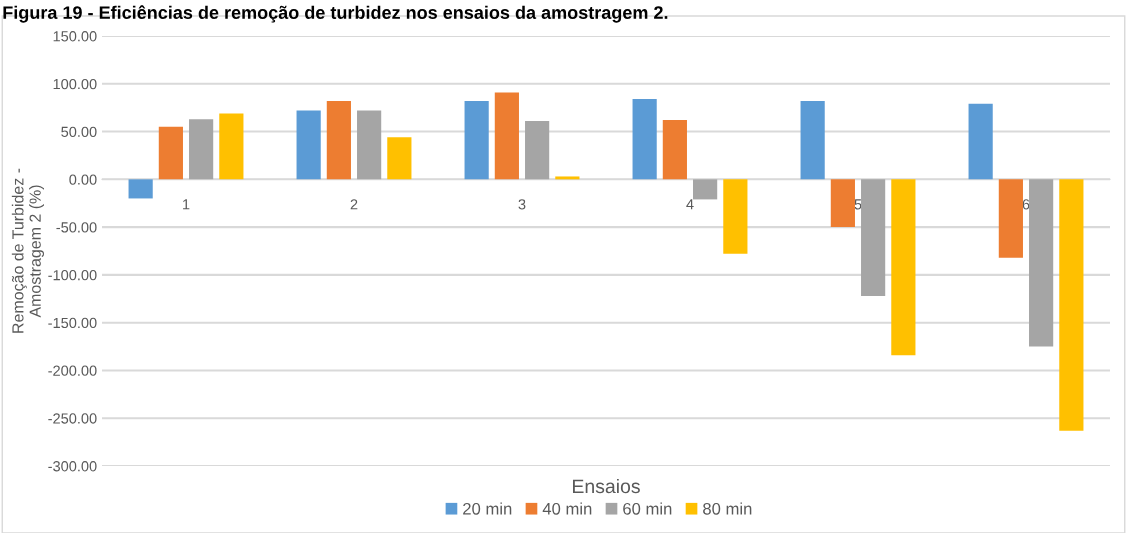  Describe the element at coordinates (522, 204) in the screenshot. I see `x-tick-label: 3` at that location.